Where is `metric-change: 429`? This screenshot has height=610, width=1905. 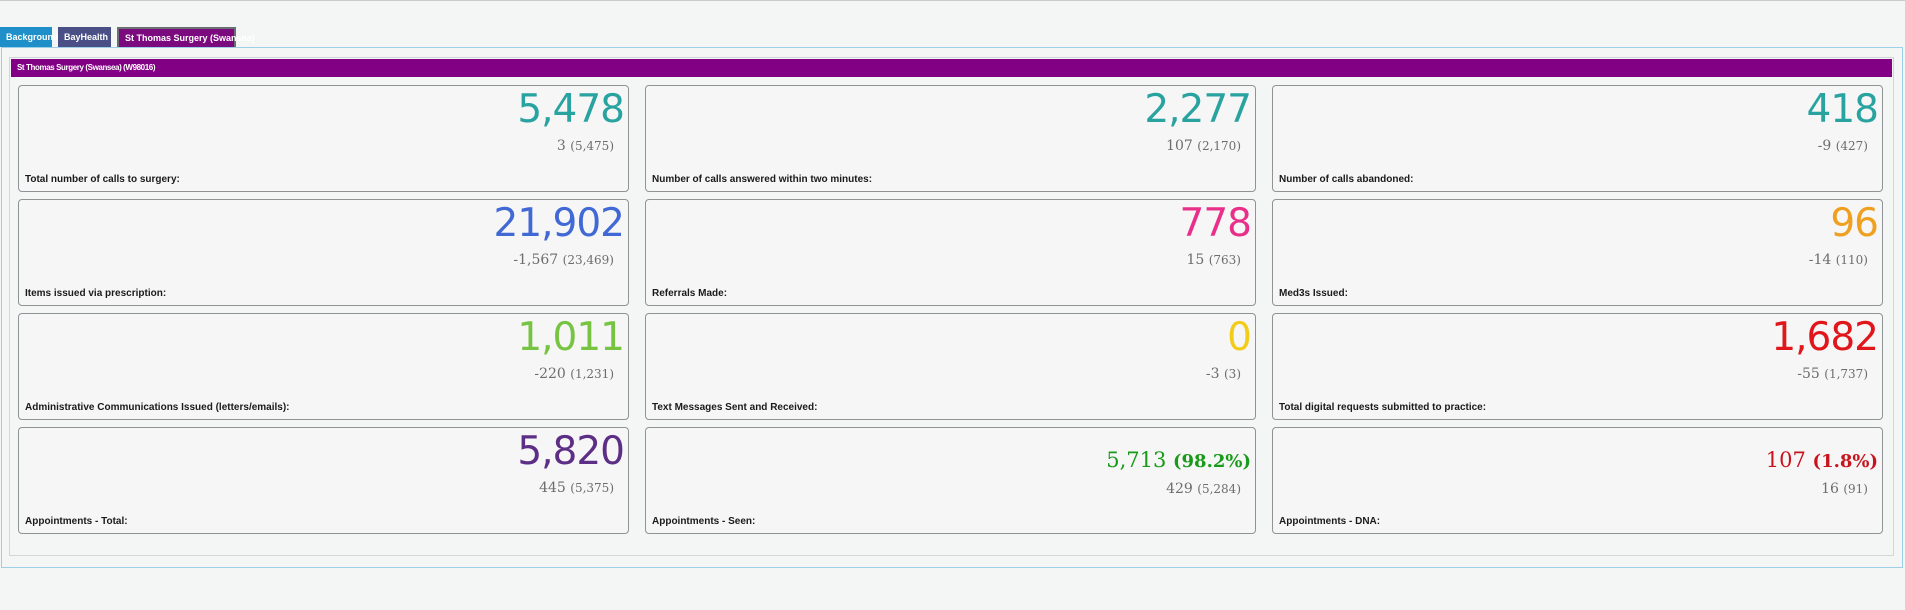 metric-change: 429 is located at coordinates (1179, 489).